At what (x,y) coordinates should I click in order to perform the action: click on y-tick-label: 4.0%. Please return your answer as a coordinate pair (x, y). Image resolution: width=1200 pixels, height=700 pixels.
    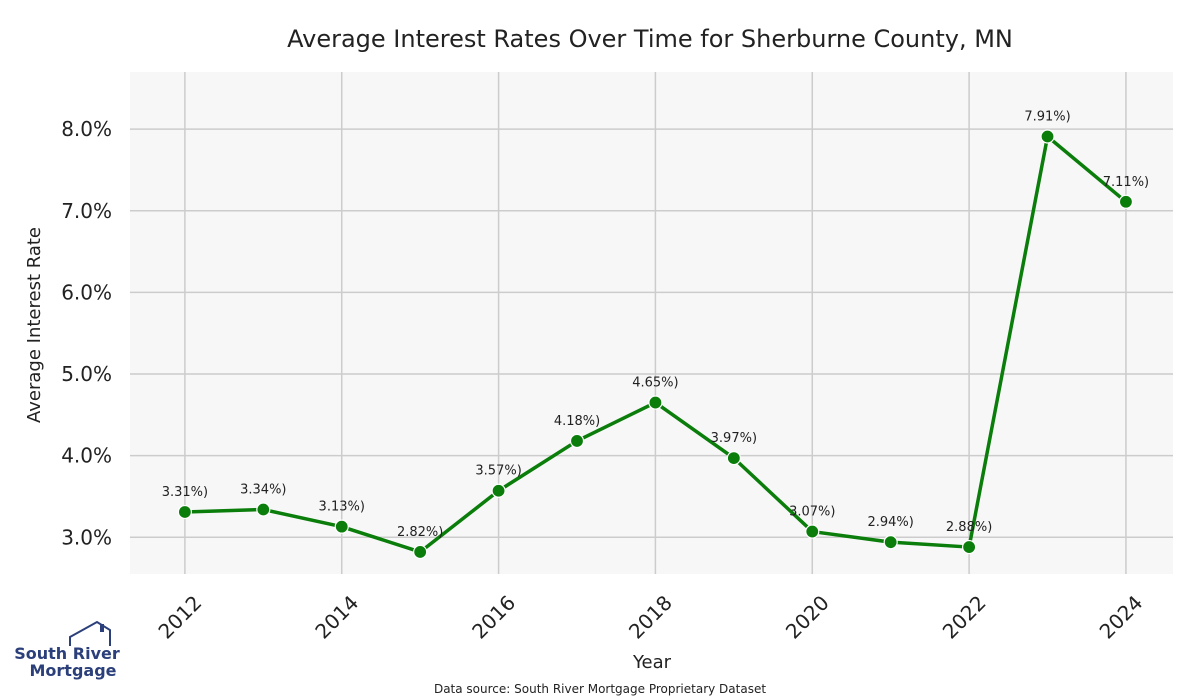
    Looking at the image, I should click on (86, 456).